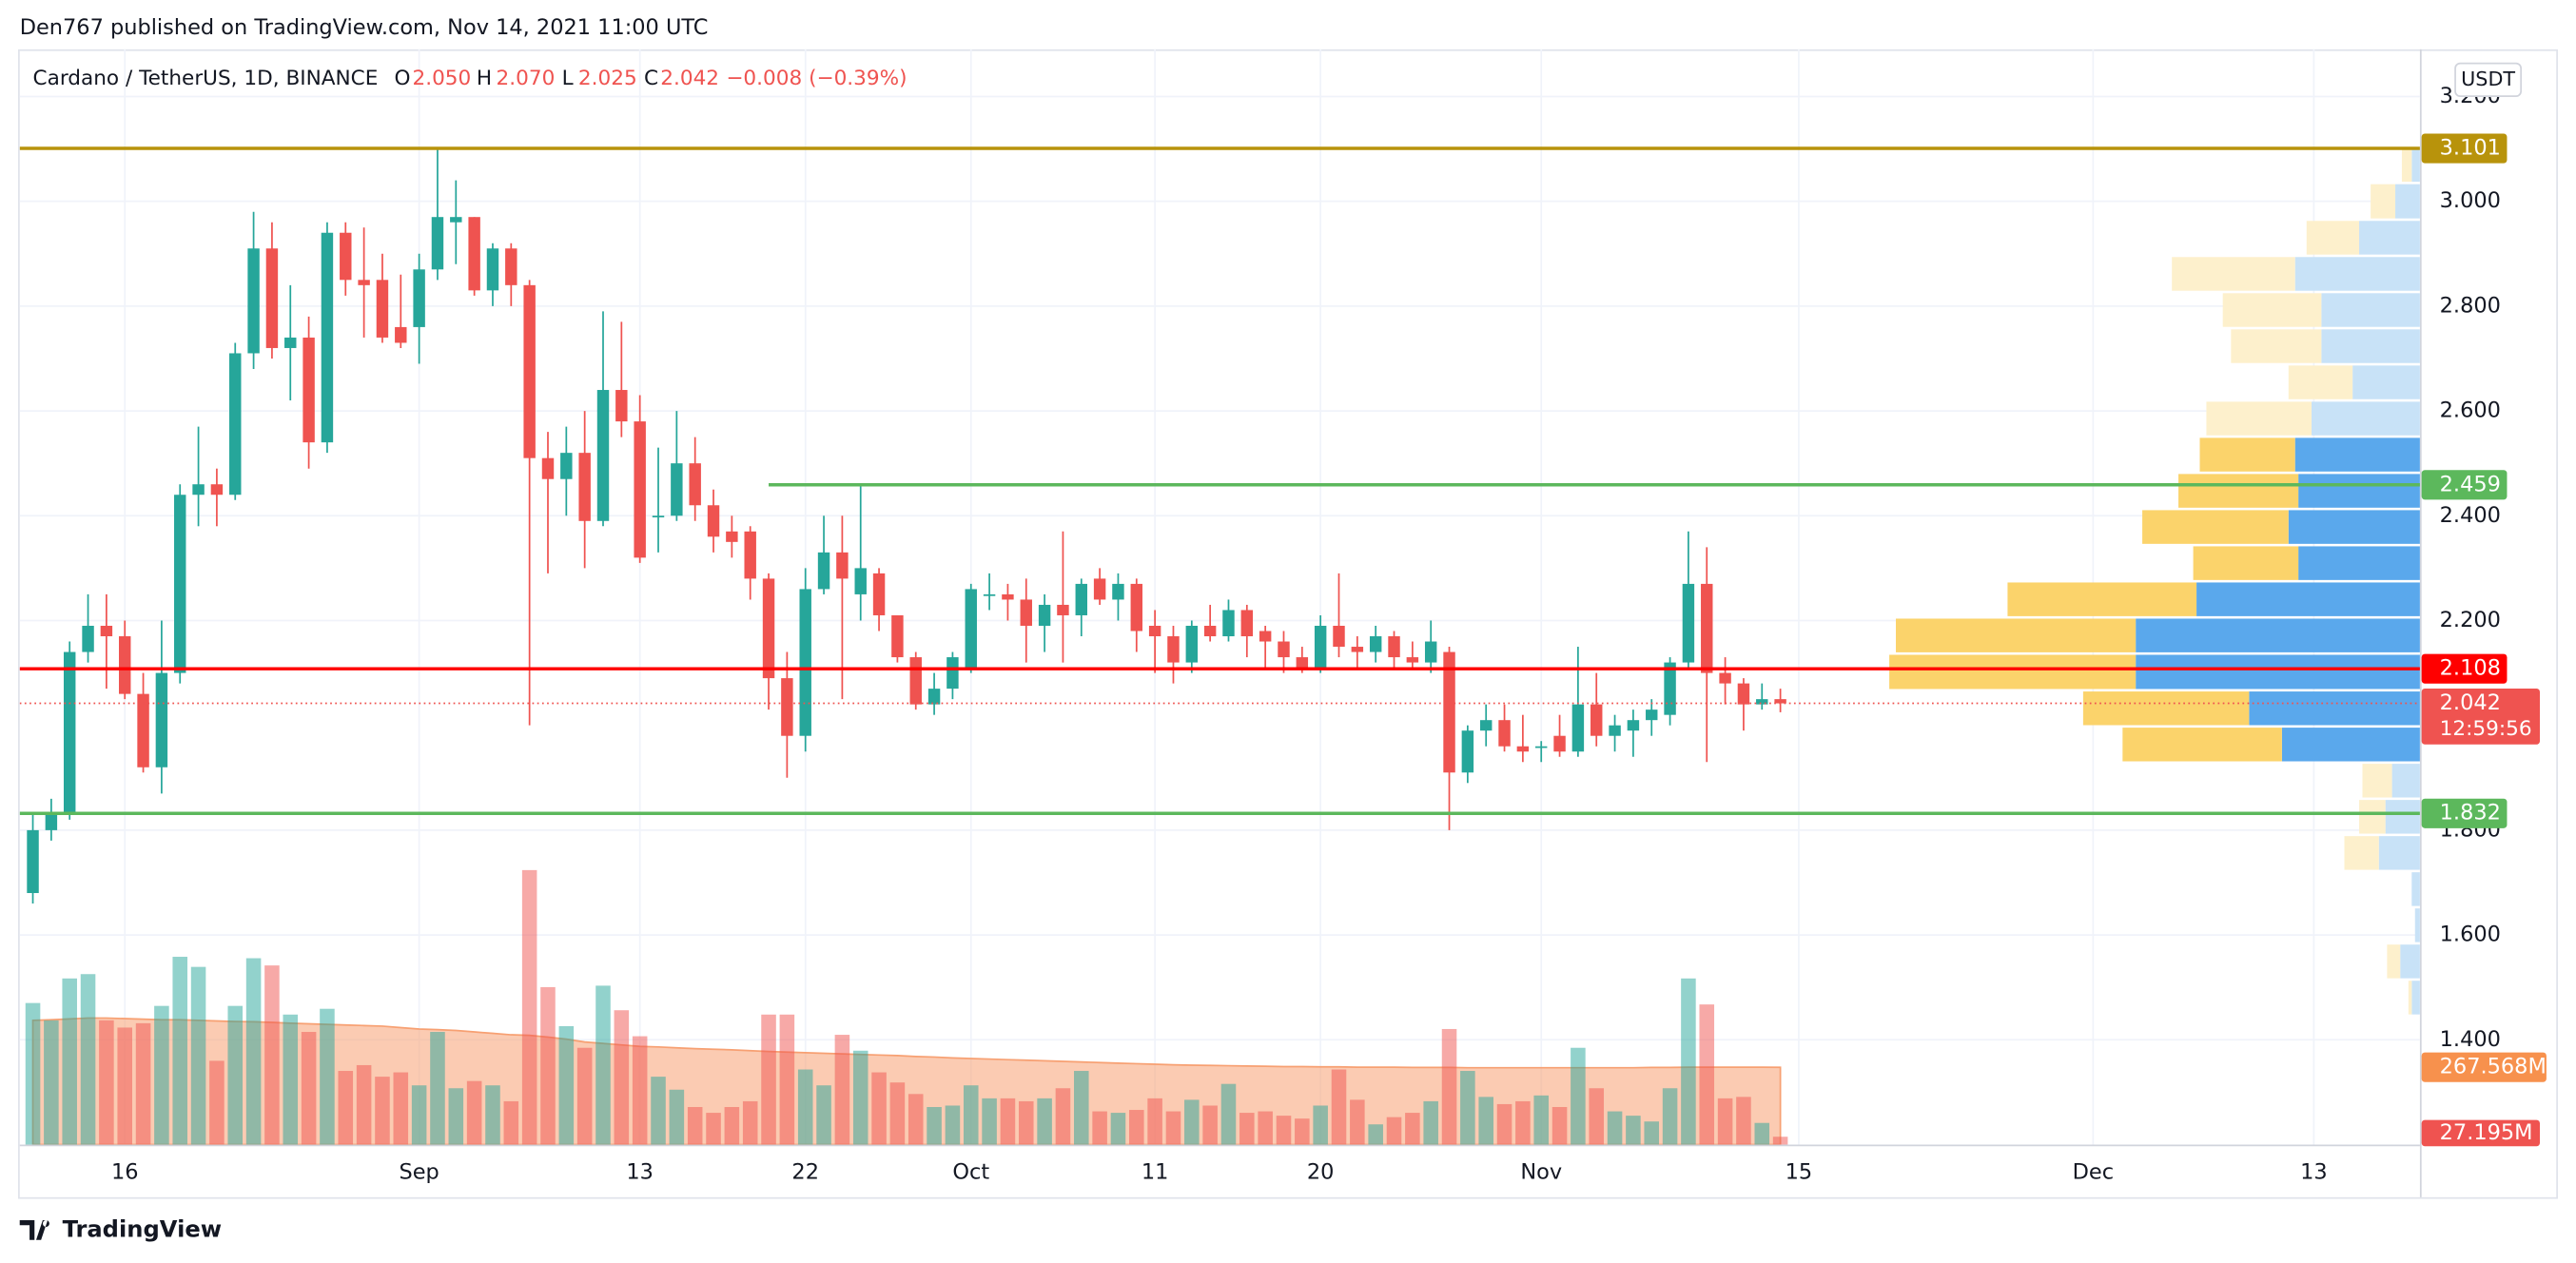 Image resolution: width=2576 pixels, height=1263 pixels. What do you see at coordinates (2094, 1171) in the screenshot?
I see `x-tick-label: Dec` at bounding box center [2094, 1171].